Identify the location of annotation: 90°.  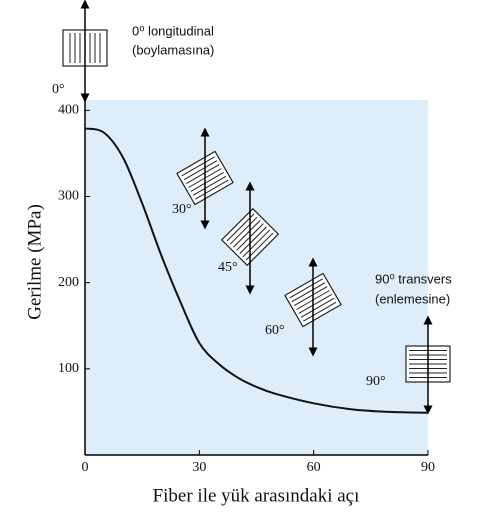
(376, 381).